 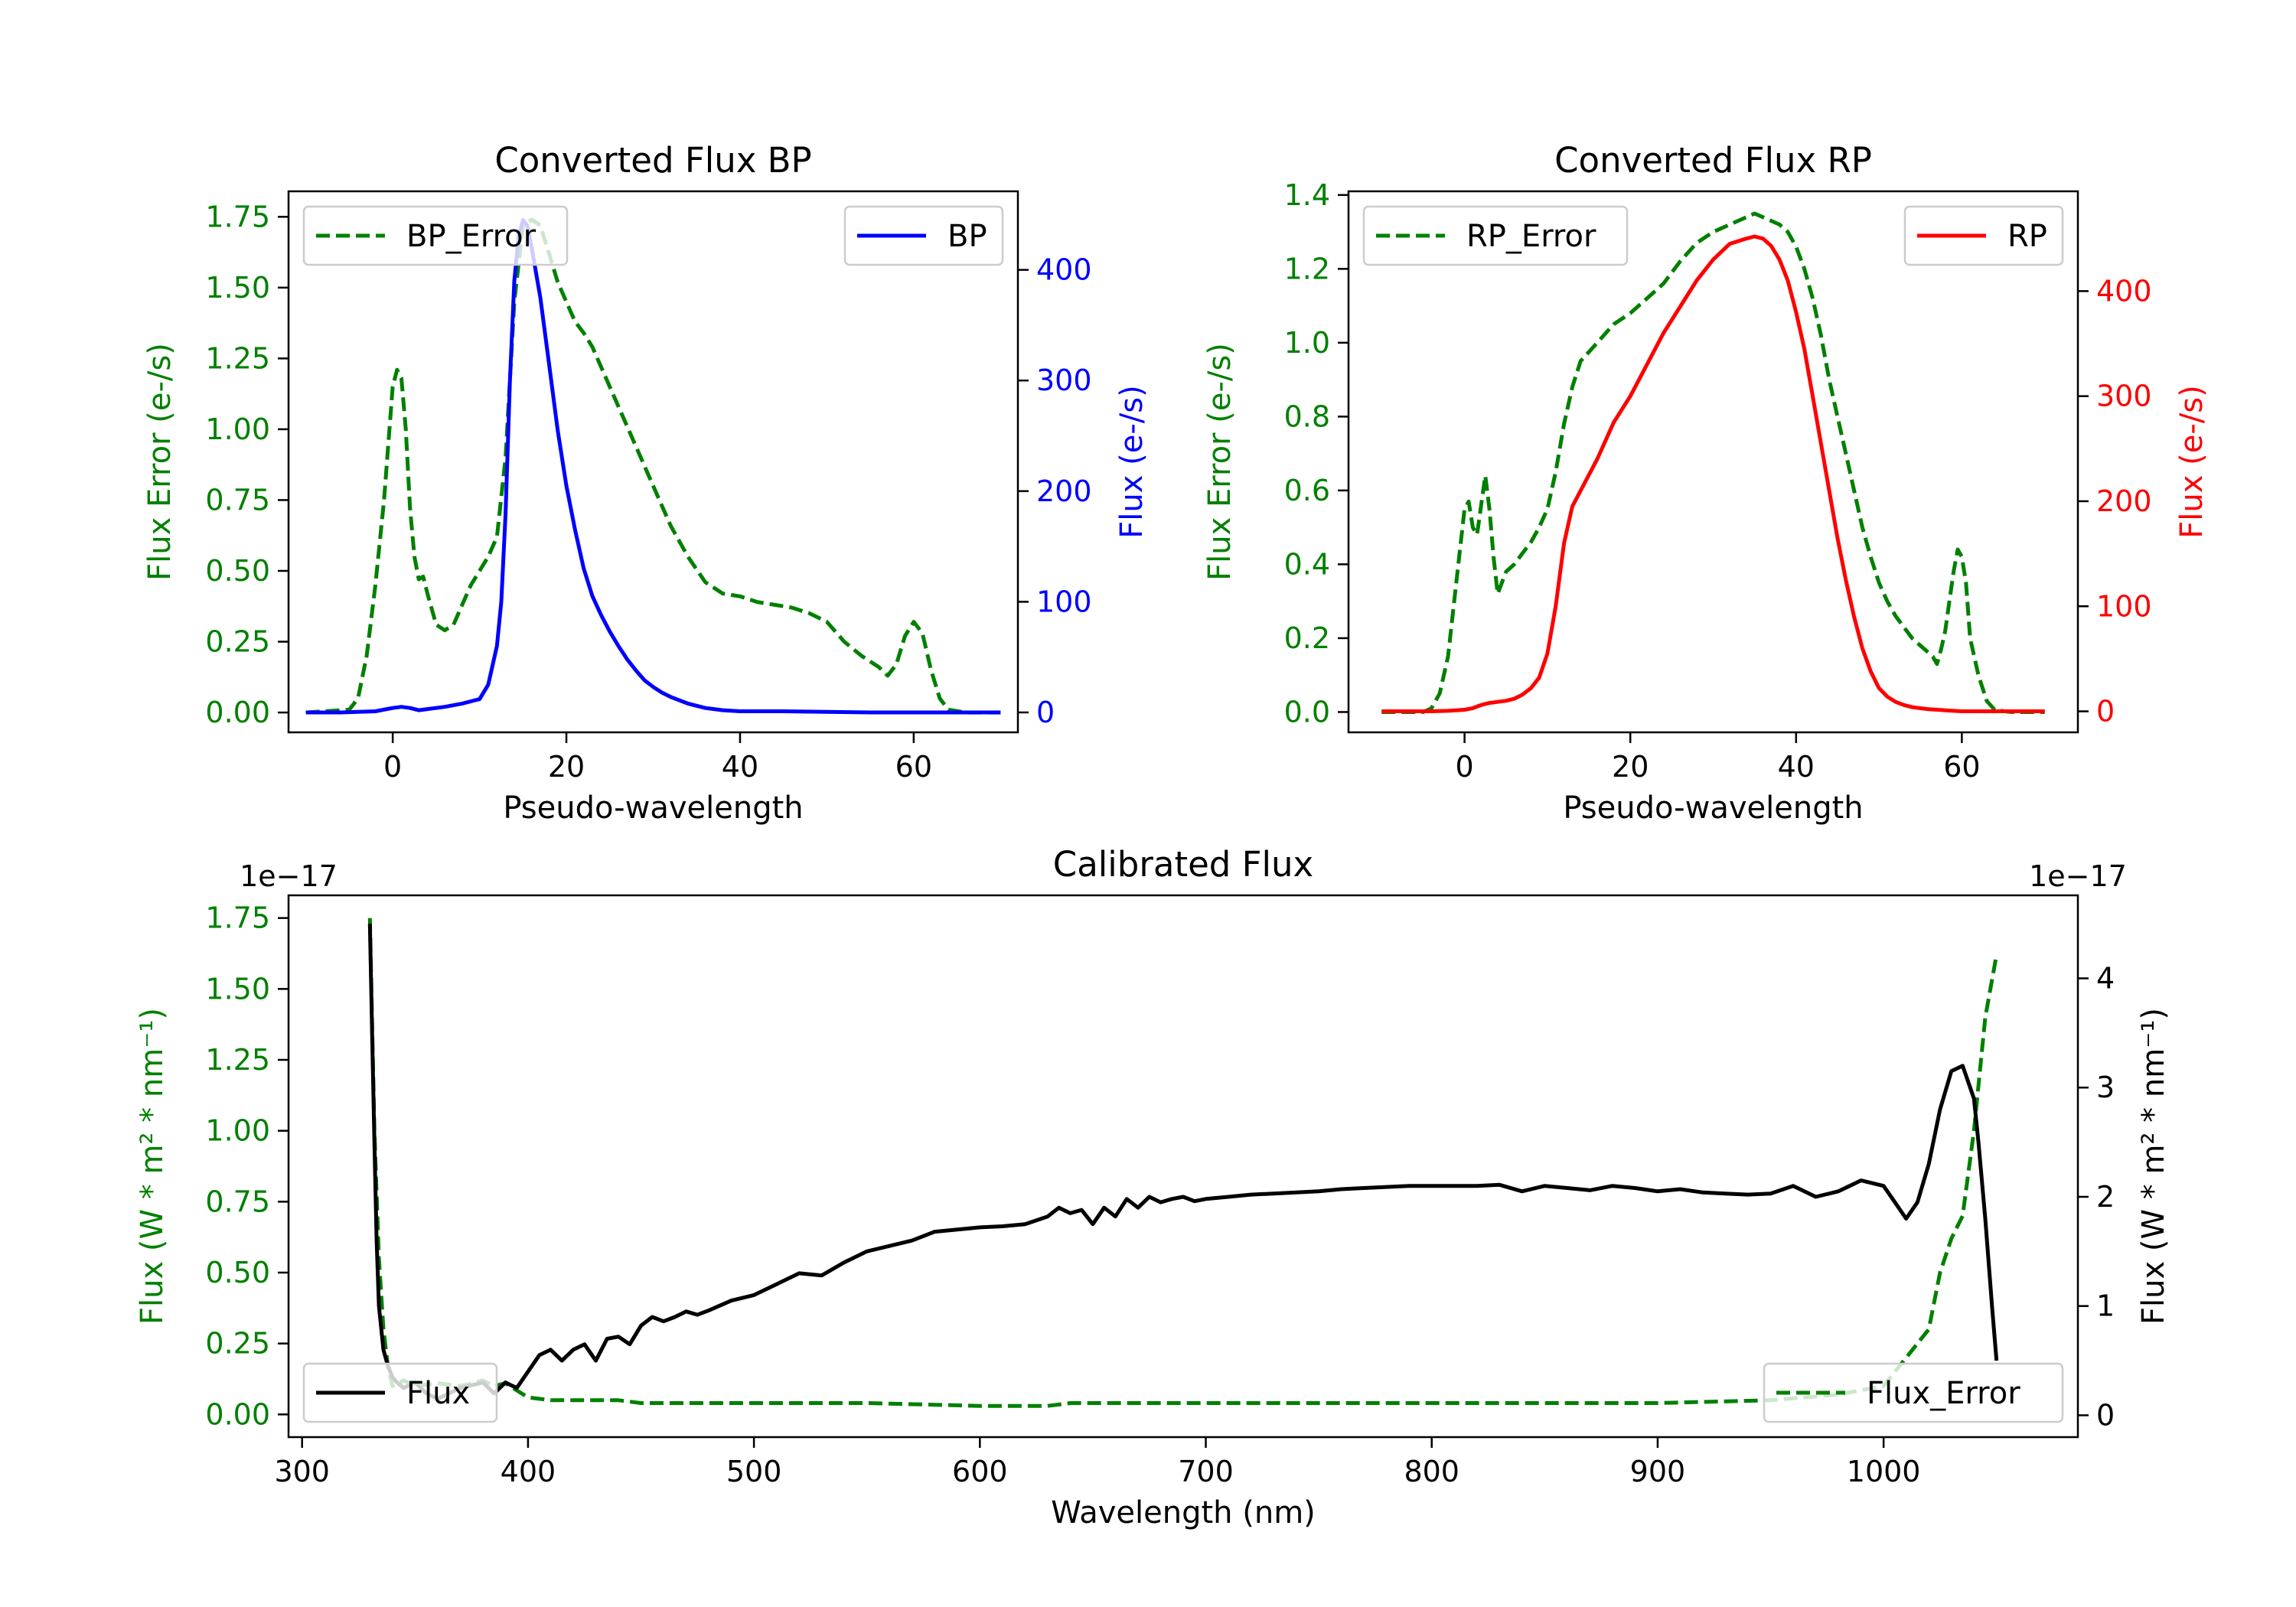 What do you see at coordinates (1206, 1471) in the screenshot?
I see `calibrated-x-tick-label: 700` at bounding box center [1206, 1471].